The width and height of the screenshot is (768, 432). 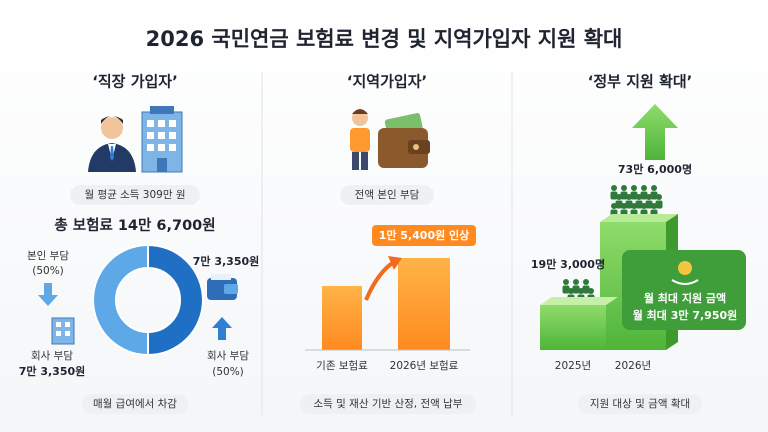 I want to click on wallet-icon, so click(x=222, y=287).